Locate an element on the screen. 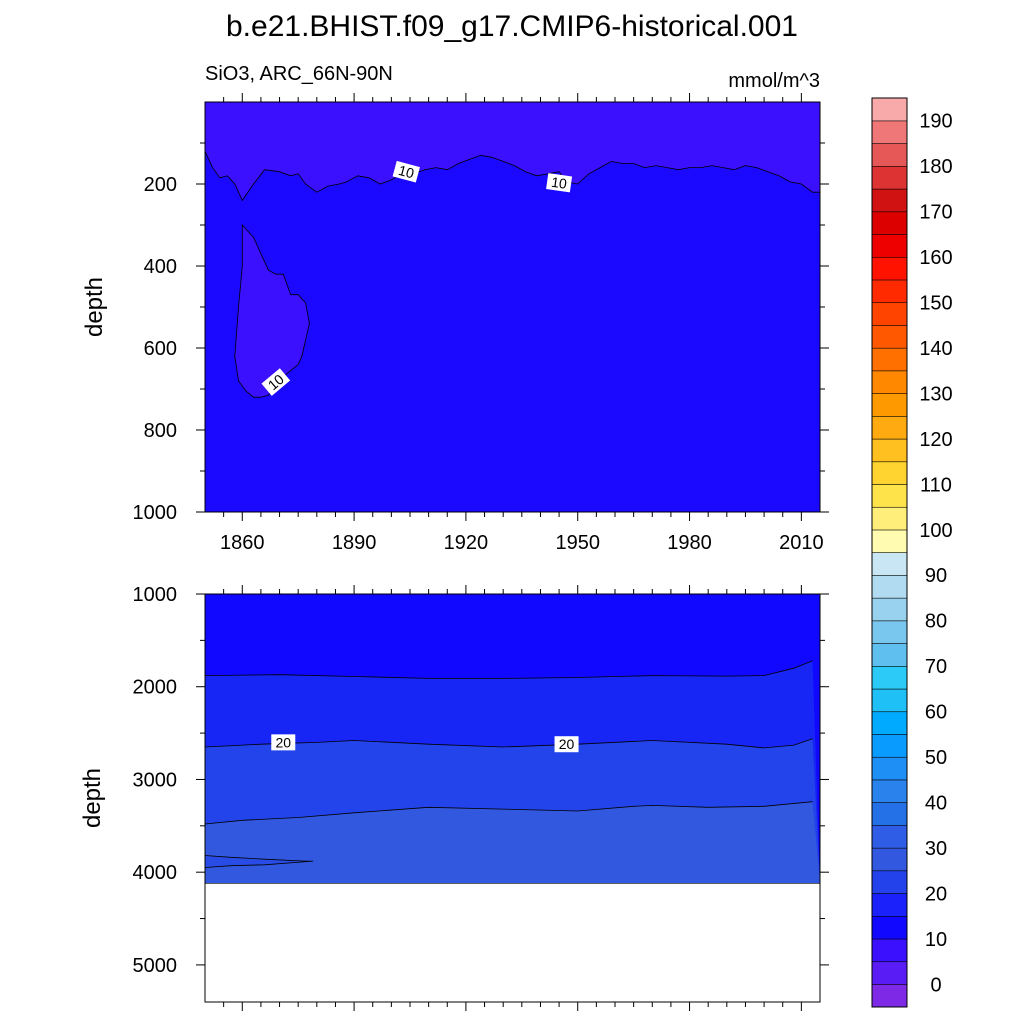 The image size is (1024, 1024). lower-contour-label-0: 20 is located at coordinates (283, 742).